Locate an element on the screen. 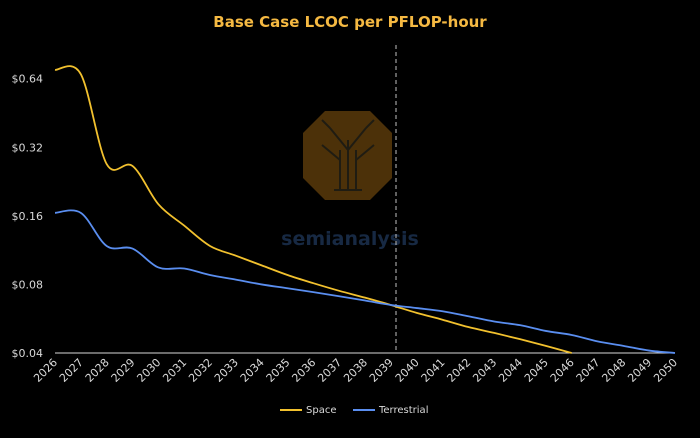  x-tick-label: 2039 is located at coordinates (381, 370).